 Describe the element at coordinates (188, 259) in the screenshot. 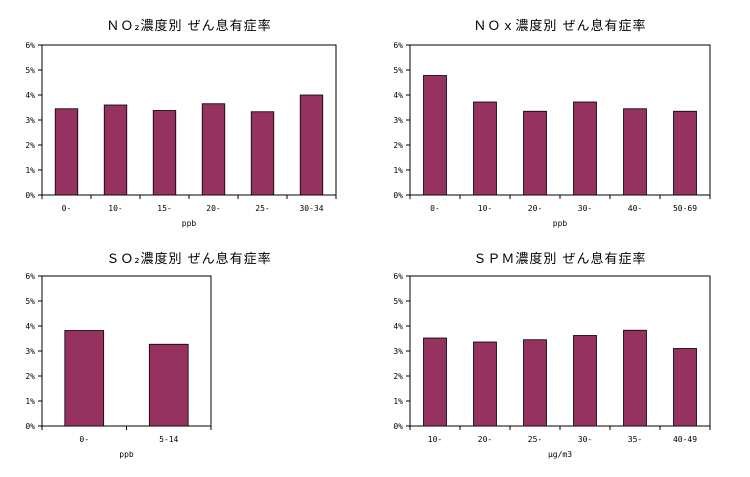

I see `chart-title: ＳＯ₂濃度別 ぜん息有症率` at that location.